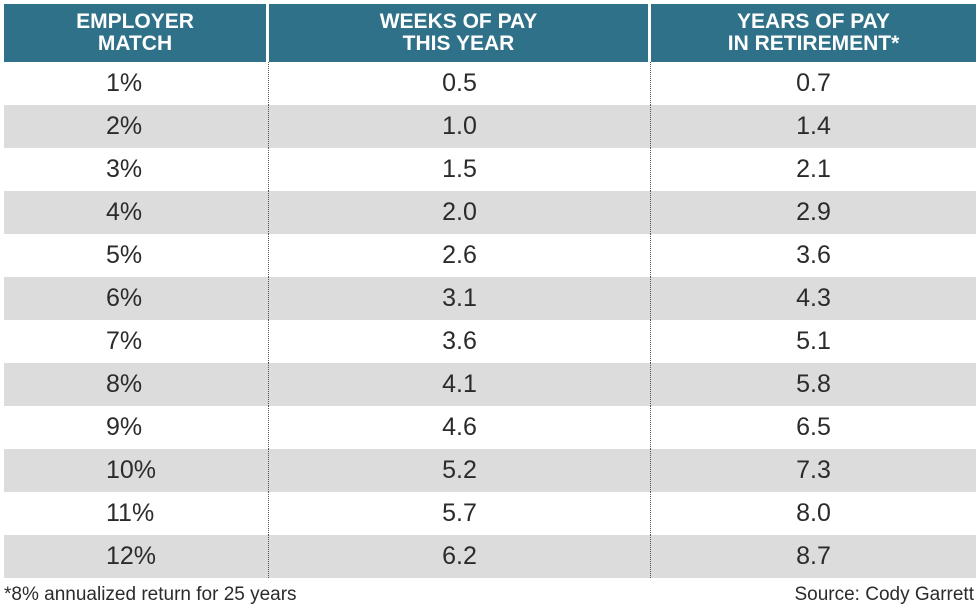  I want to click on table-row: 10% 5.2 7.3, so click(490, 470).